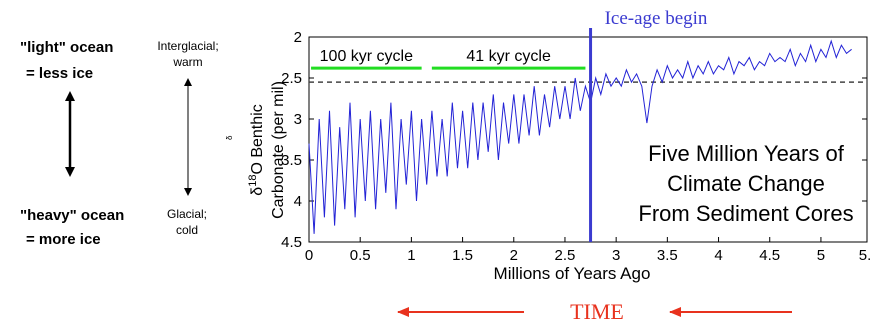 Image resolution: width=892 pixels, height=324 pixels. Describe the element at coordinates (72, 215) in the screenshot. I see `heavy-ocean-label: "heavy" ocean` at that location.